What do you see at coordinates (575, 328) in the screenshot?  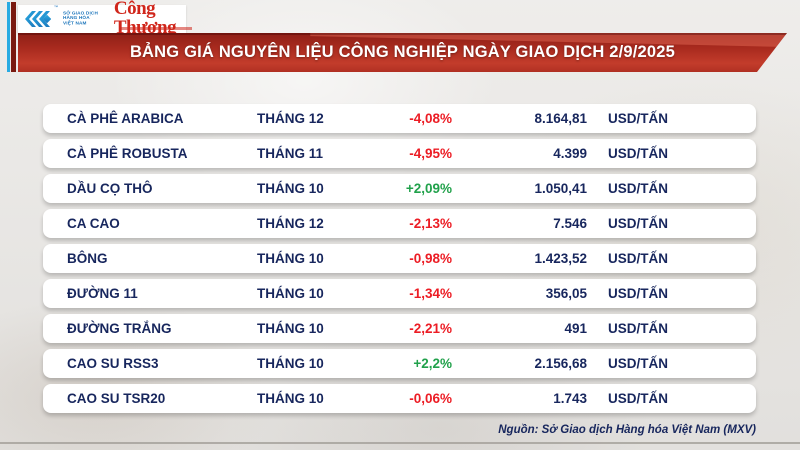 I see `price-cell: 491` at bounding box center [575, 328].